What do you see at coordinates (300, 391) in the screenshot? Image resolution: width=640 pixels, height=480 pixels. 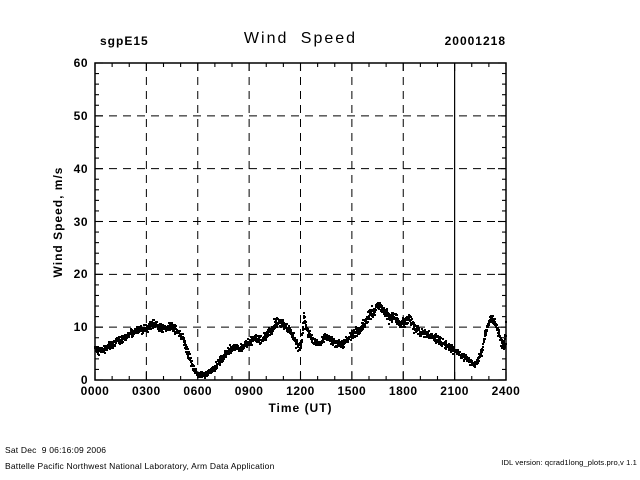 I see `x-tick-label: 1200` at bounding box center [300, 391].